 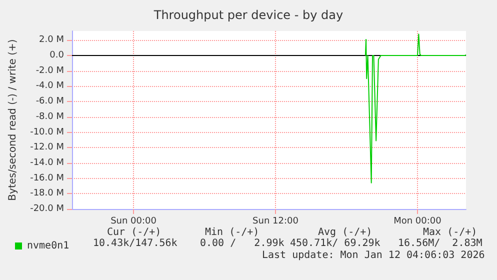 I want to click on text: 0.00 / 2.99k, so click(x=242, y=243).